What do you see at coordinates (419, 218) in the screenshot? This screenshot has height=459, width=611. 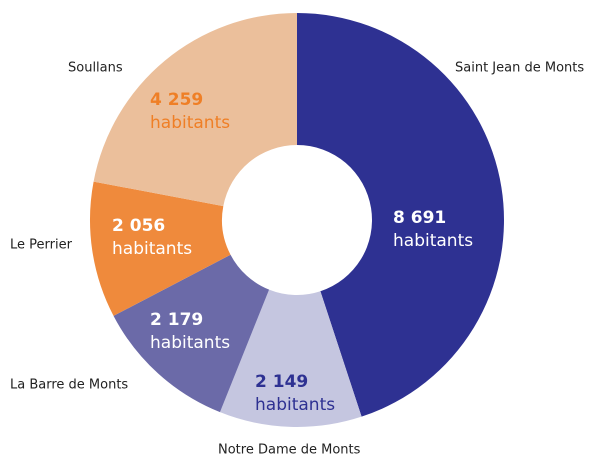 I see `value-label: 8 691` at bounding box center [419, 218].